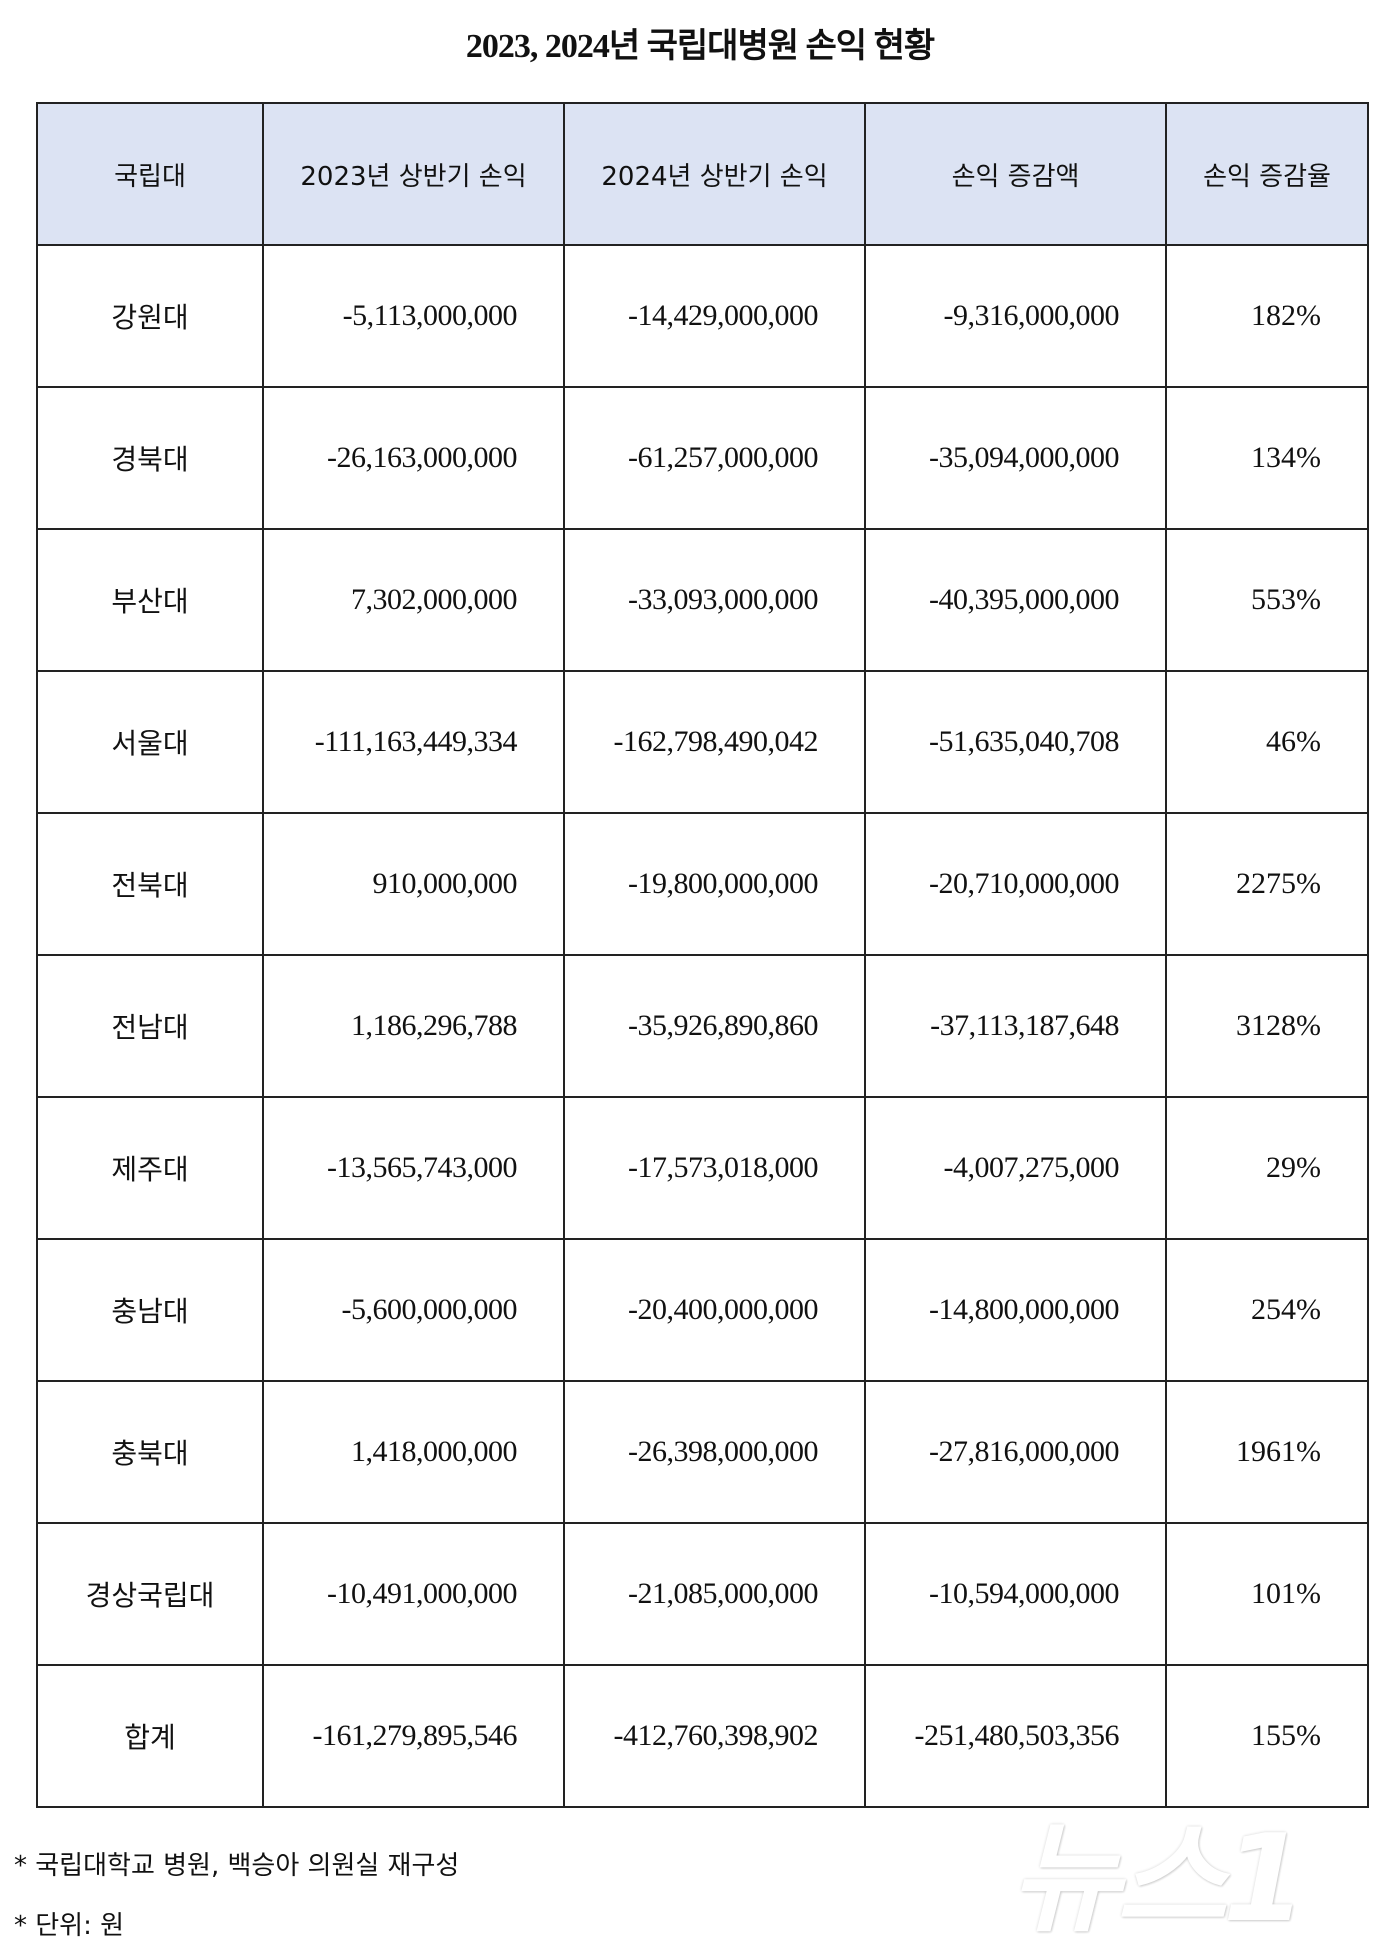 The width and height of the screenshot is (1400, 1960). Describe the element at coordinates (1267, 316) in the screenshot. I see `change-rate: 182%` at that location.